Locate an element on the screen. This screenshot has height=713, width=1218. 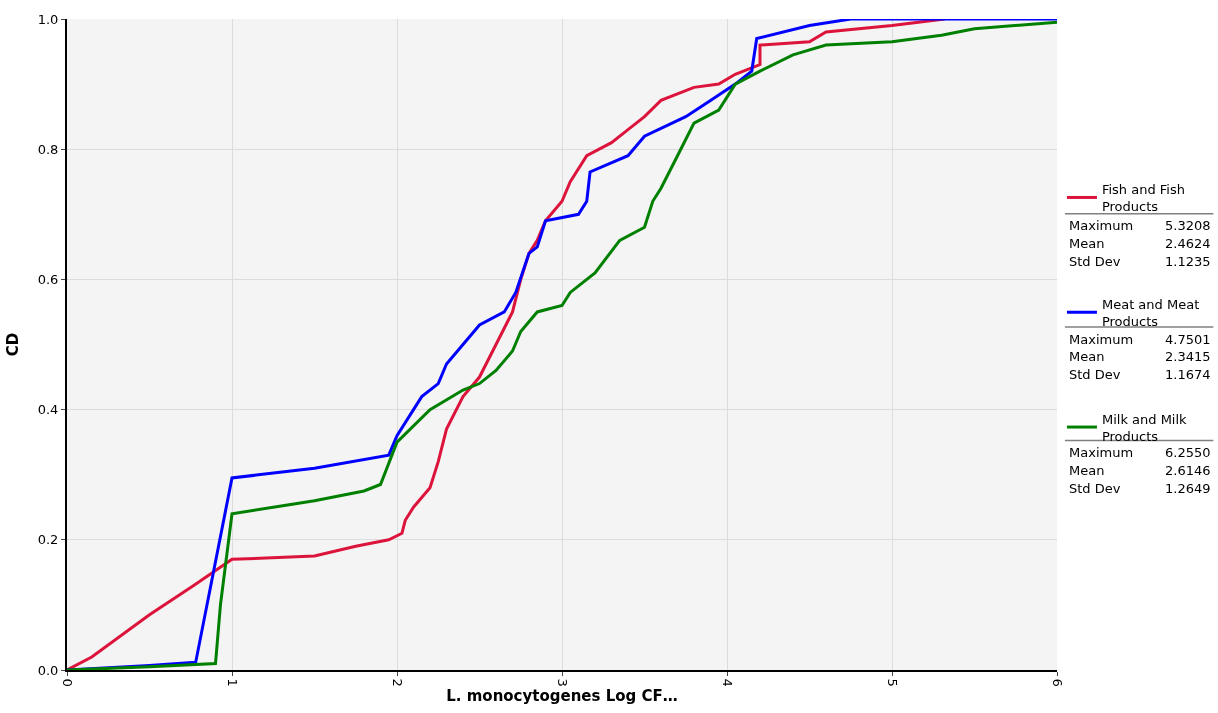
y-tick-label: 0.6 is located at coordinates (48, 279).